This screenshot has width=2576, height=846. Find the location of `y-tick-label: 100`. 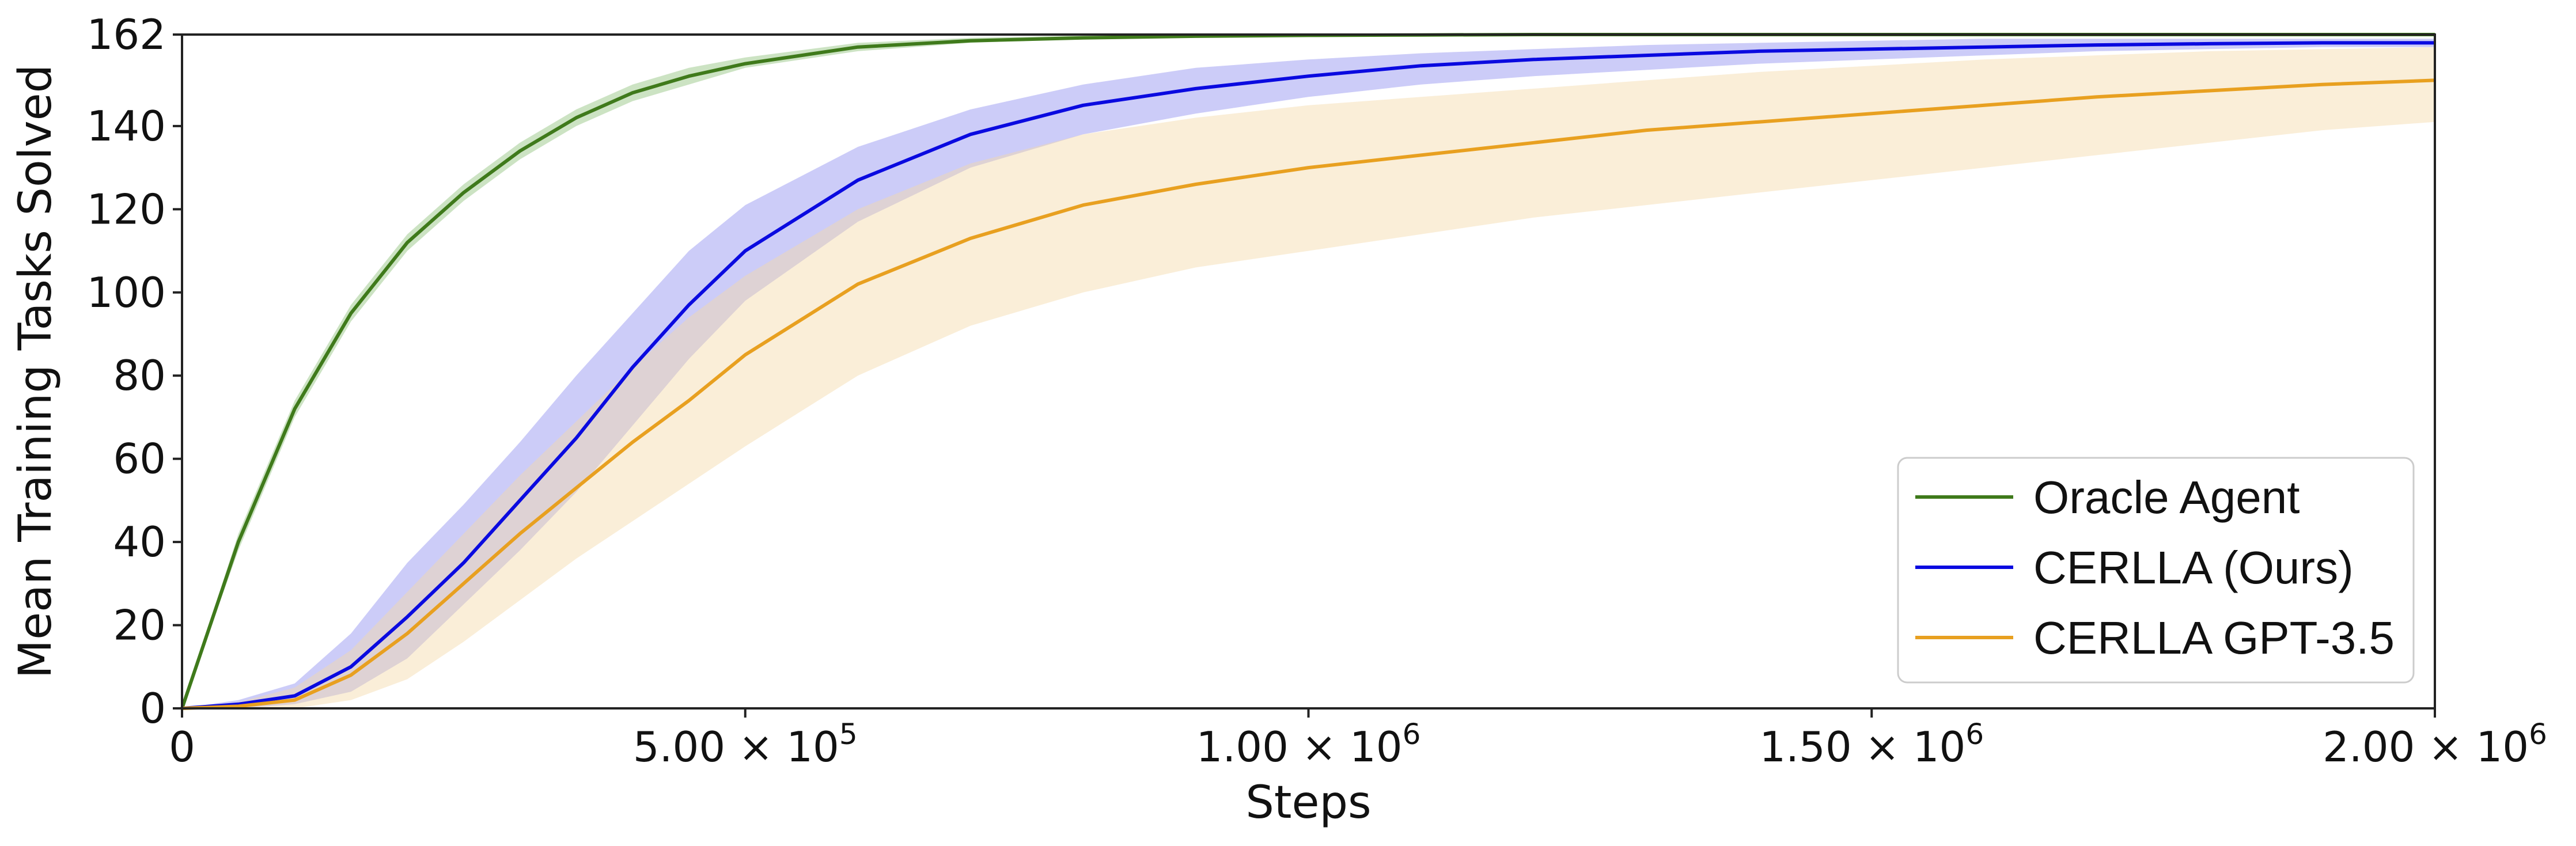

y-tick-label: 100 is located at coordinates (126, 292).